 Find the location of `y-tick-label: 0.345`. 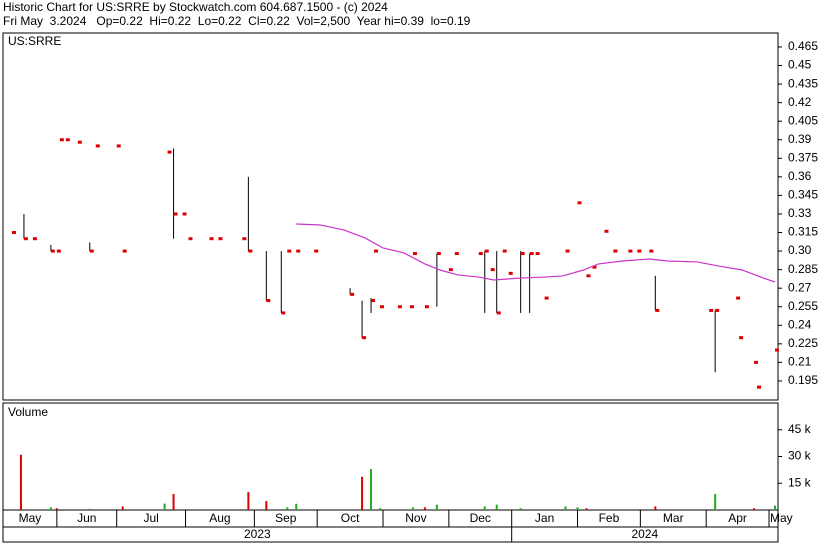

y-tick-label: 0.345 is located at coordinates (803, 195).